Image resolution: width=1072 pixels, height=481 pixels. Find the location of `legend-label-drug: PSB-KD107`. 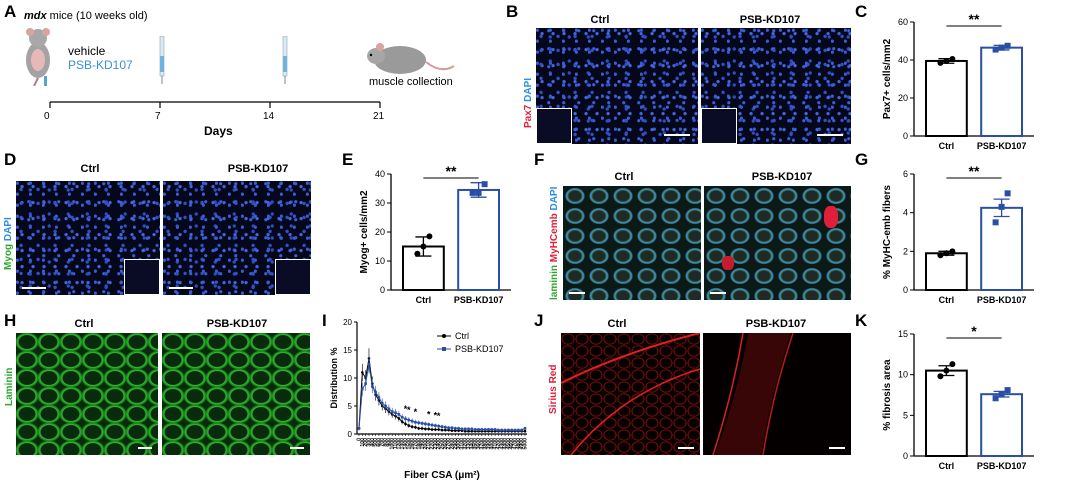

legend-label-drug: PSB-KD107 is located at coordinates (479, 349).